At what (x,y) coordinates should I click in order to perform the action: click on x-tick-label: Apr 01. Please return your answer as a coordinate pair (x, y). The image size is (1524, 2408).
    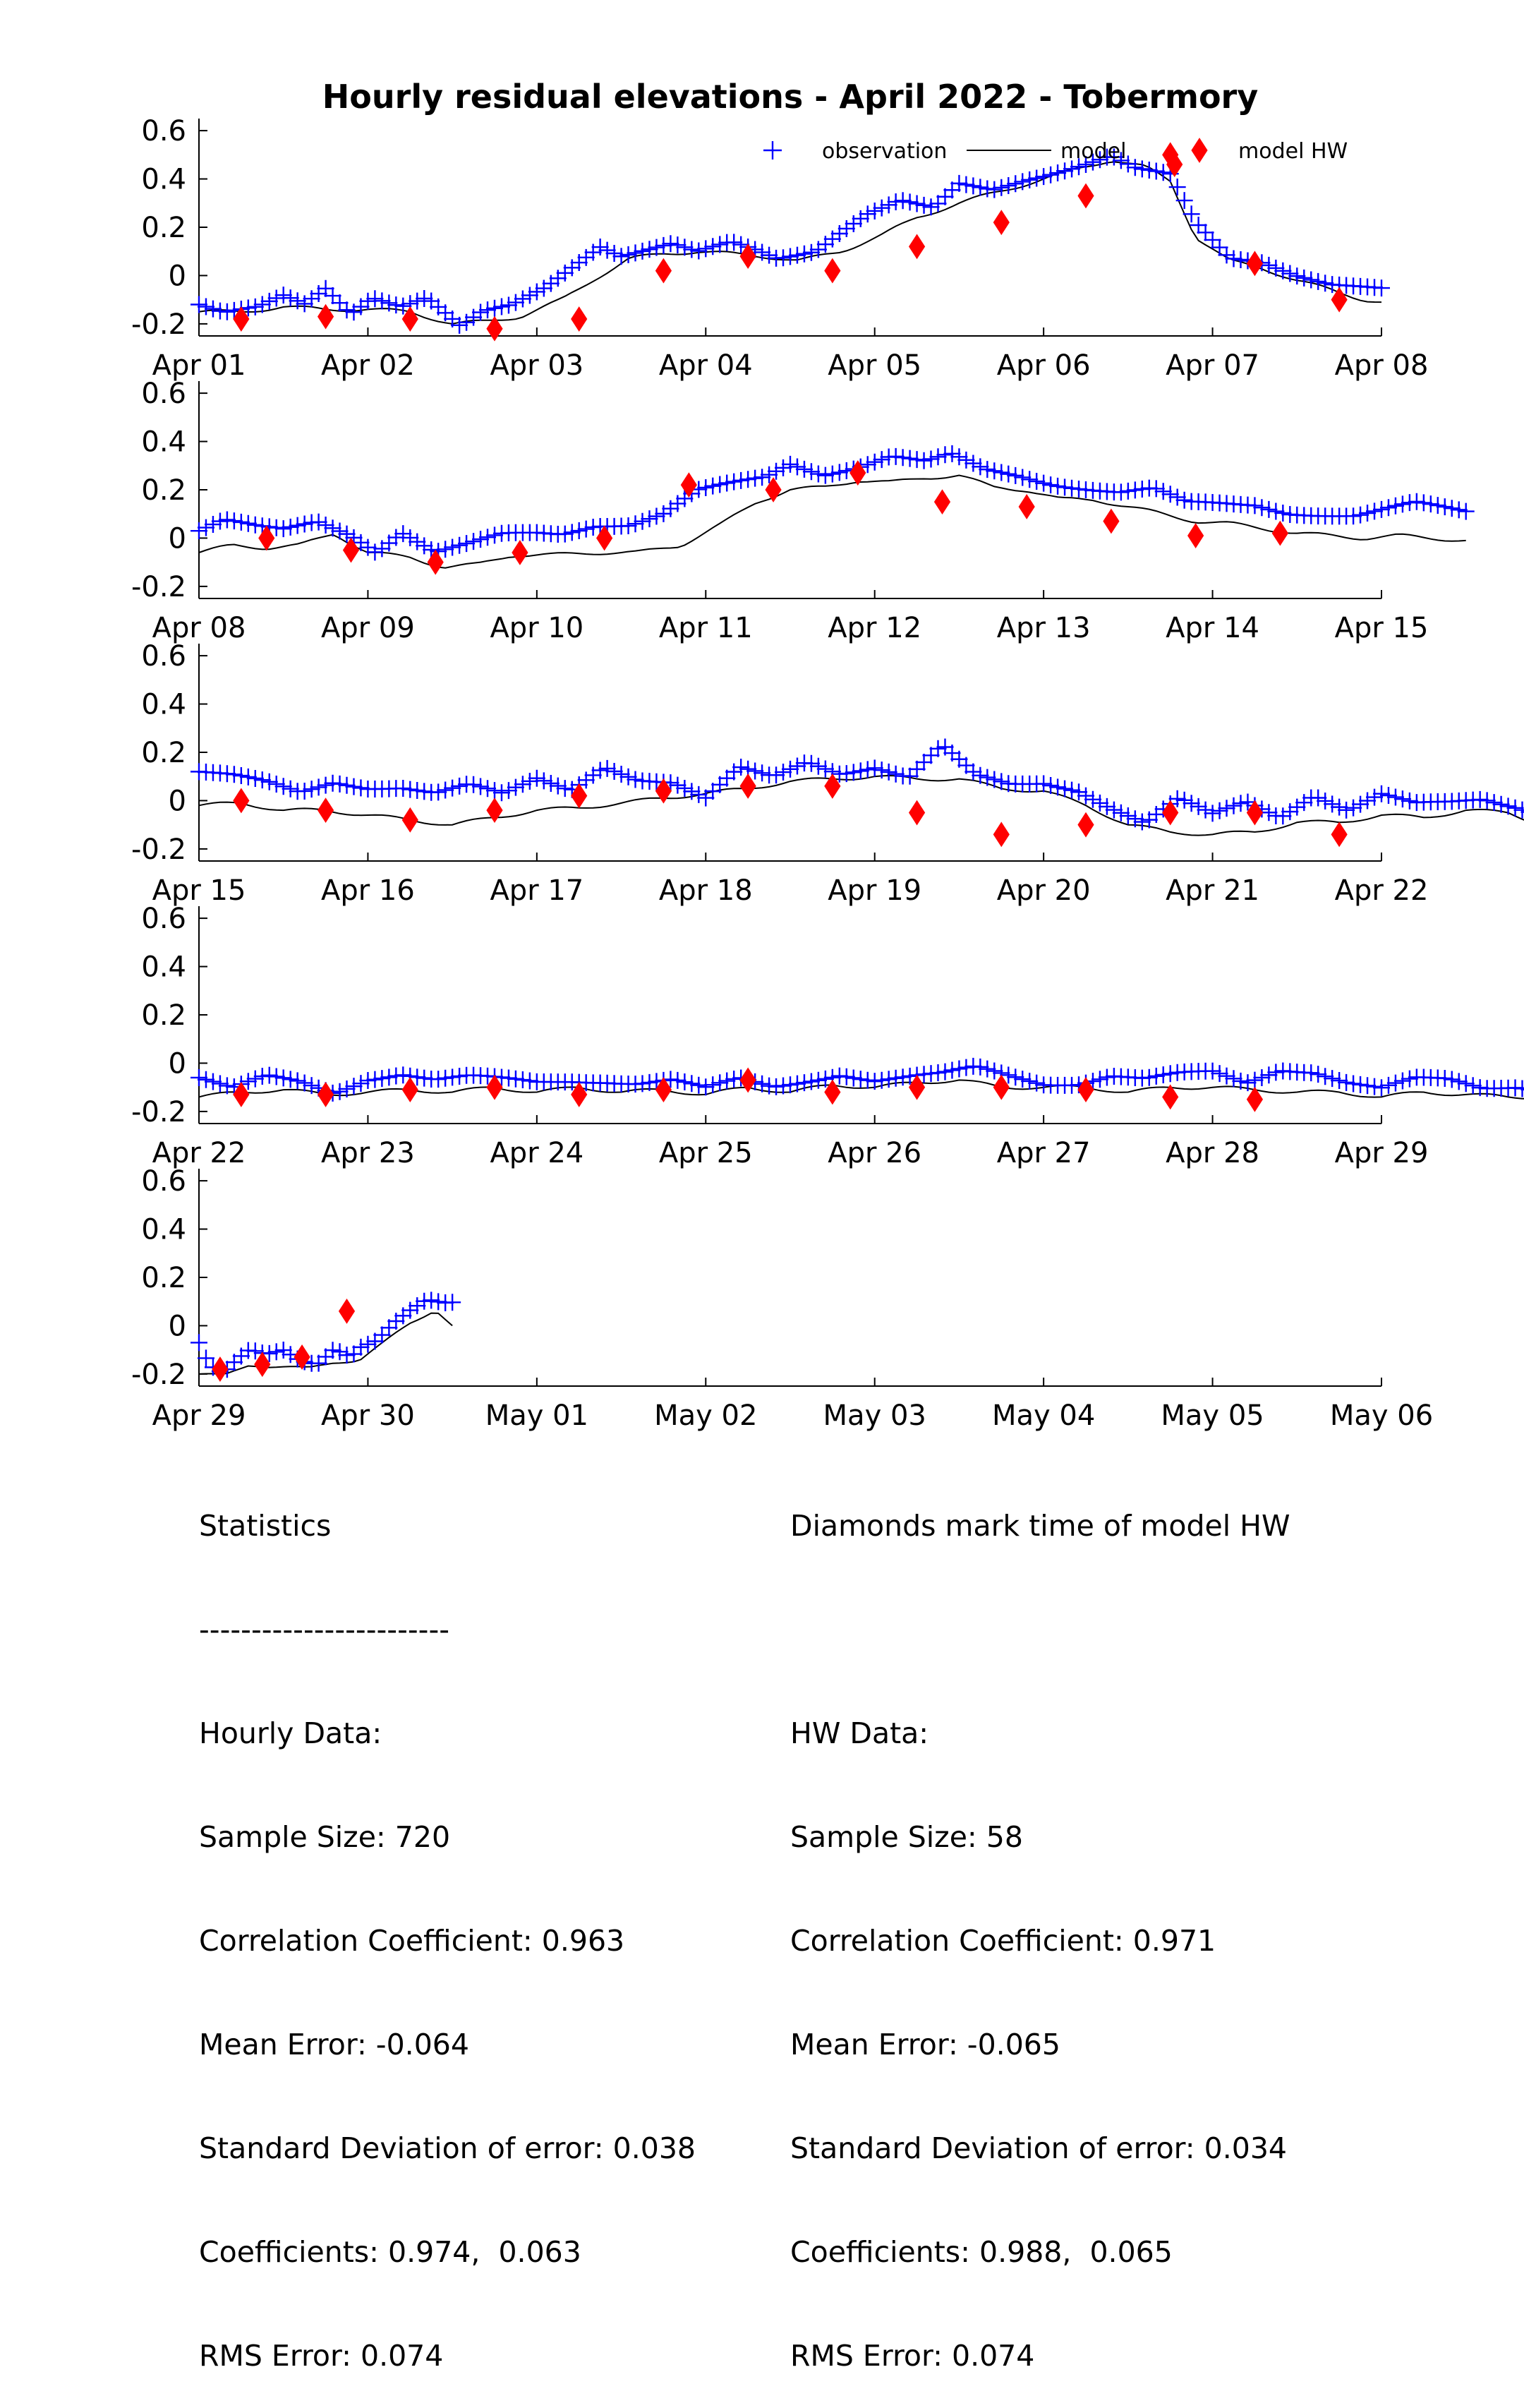
    Looking at the image, I should click on (199, 365).